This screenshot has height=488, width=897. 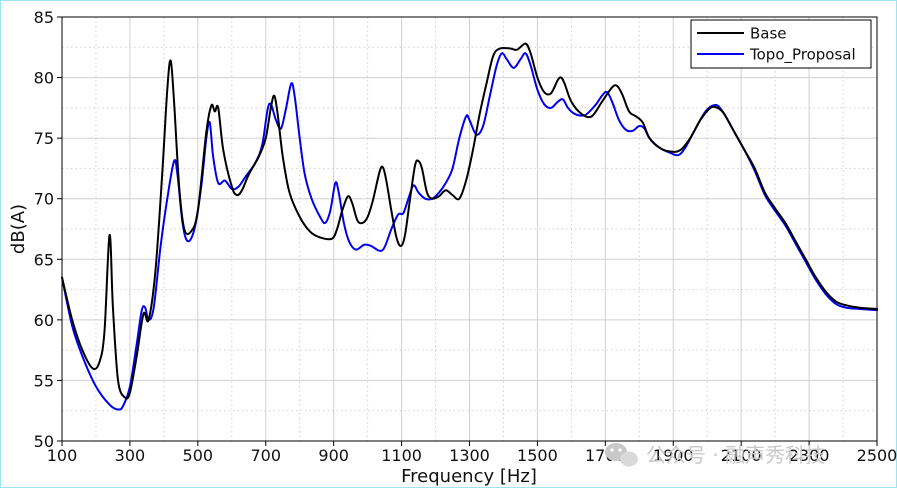 I want to click on x-tick-label: 300, so click(x=130, y=455).